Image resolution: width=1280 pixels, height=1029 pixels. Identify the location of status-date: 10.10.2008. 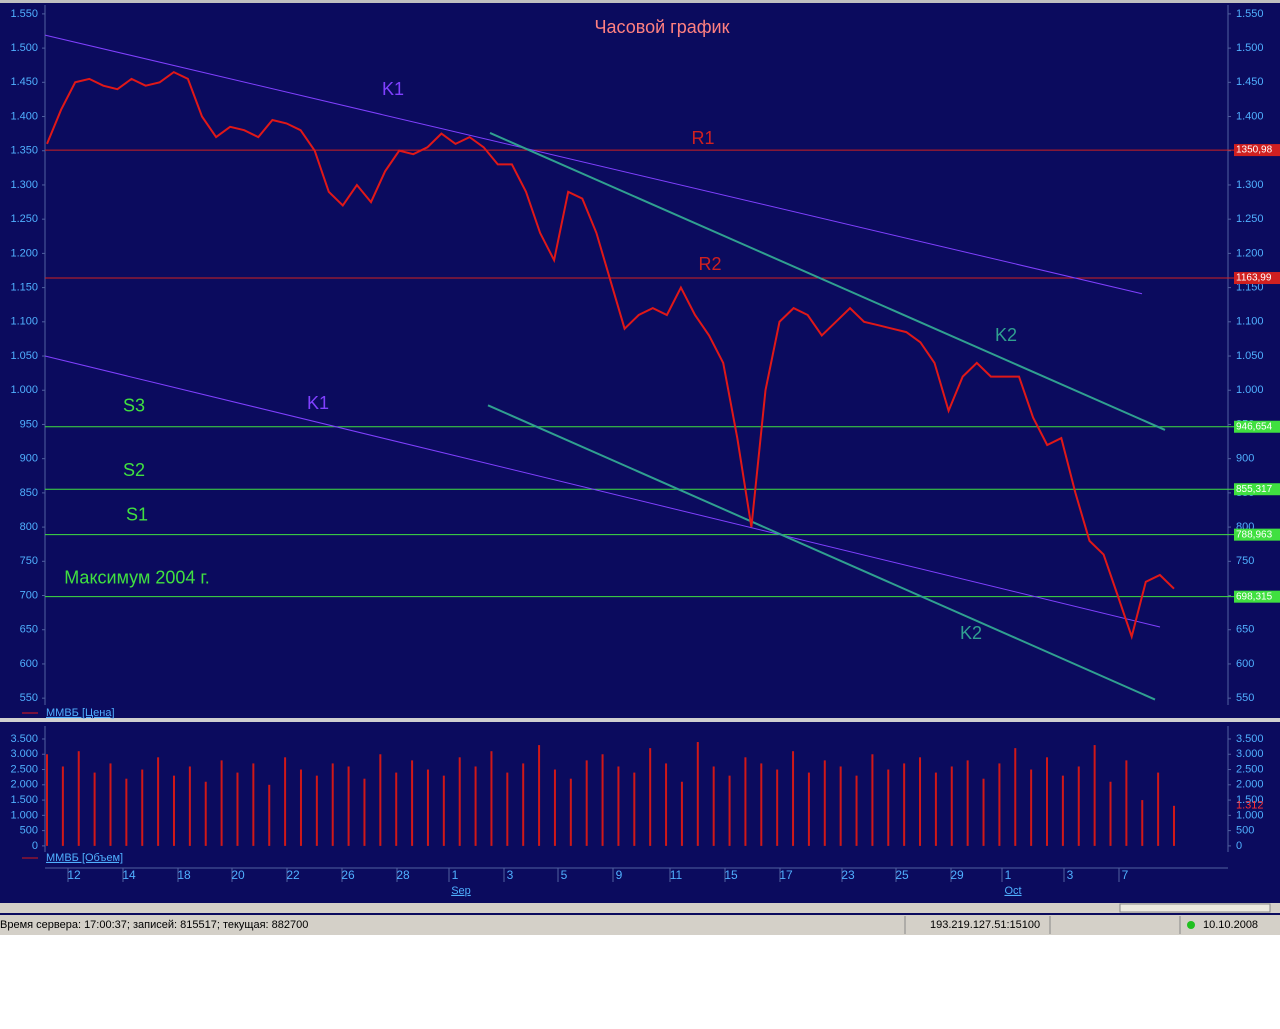
(1230, 925).